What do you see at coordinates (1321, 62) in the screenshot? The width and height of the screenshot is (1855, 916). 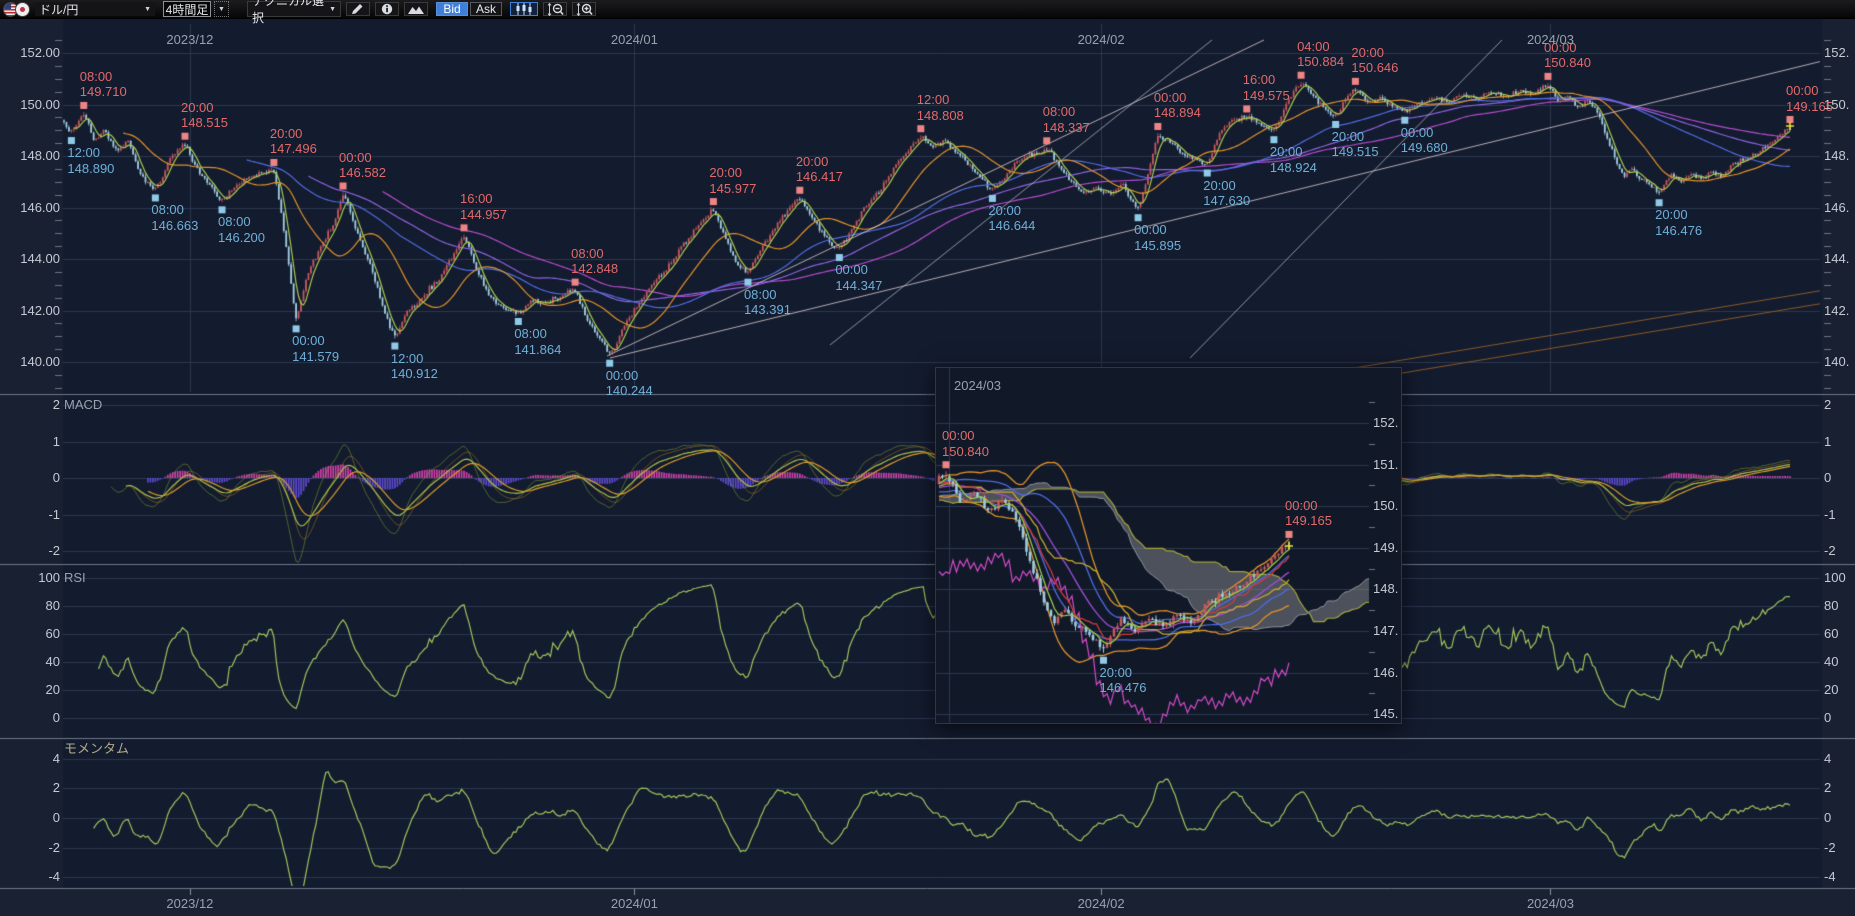 I see `annotation-price: 150.884` at bounding box center [1321, 62].